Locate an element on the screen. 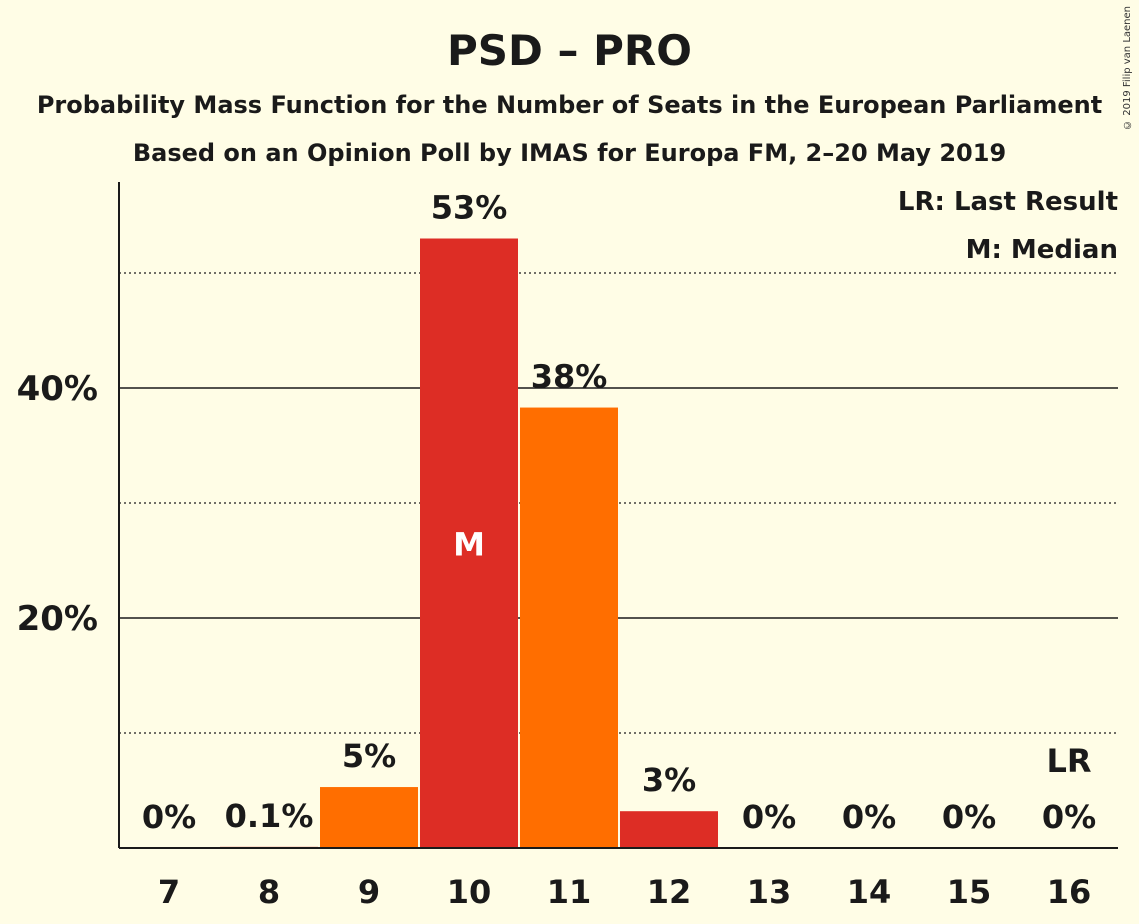 Image resolution: width=1139 pixels, height=924 pixels. legend-median: M: Median is located at coordinates (1042, 250).